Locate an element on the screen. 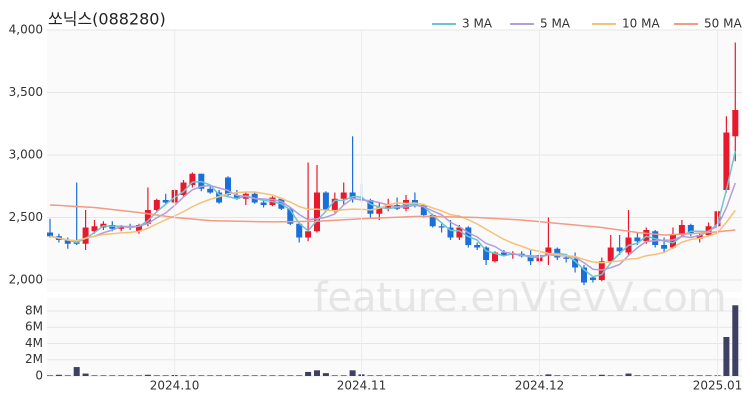 The width and height of the screenshot is (750, 400). y-tick-label: 4,000 is located at coordinates (26, 30).